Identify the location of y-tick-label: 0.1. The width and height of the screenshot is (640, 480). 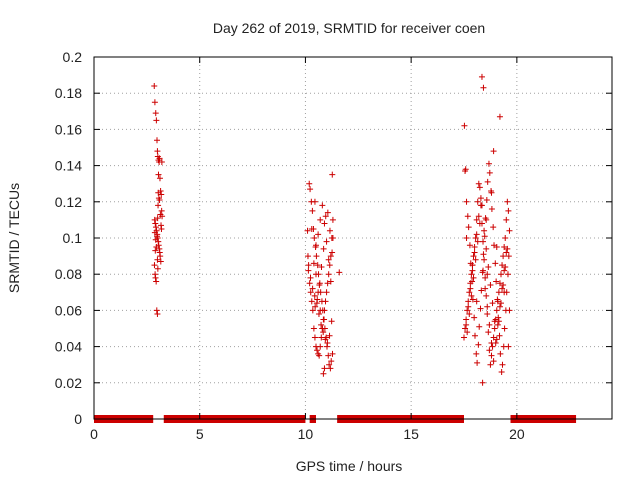
(73, 238).